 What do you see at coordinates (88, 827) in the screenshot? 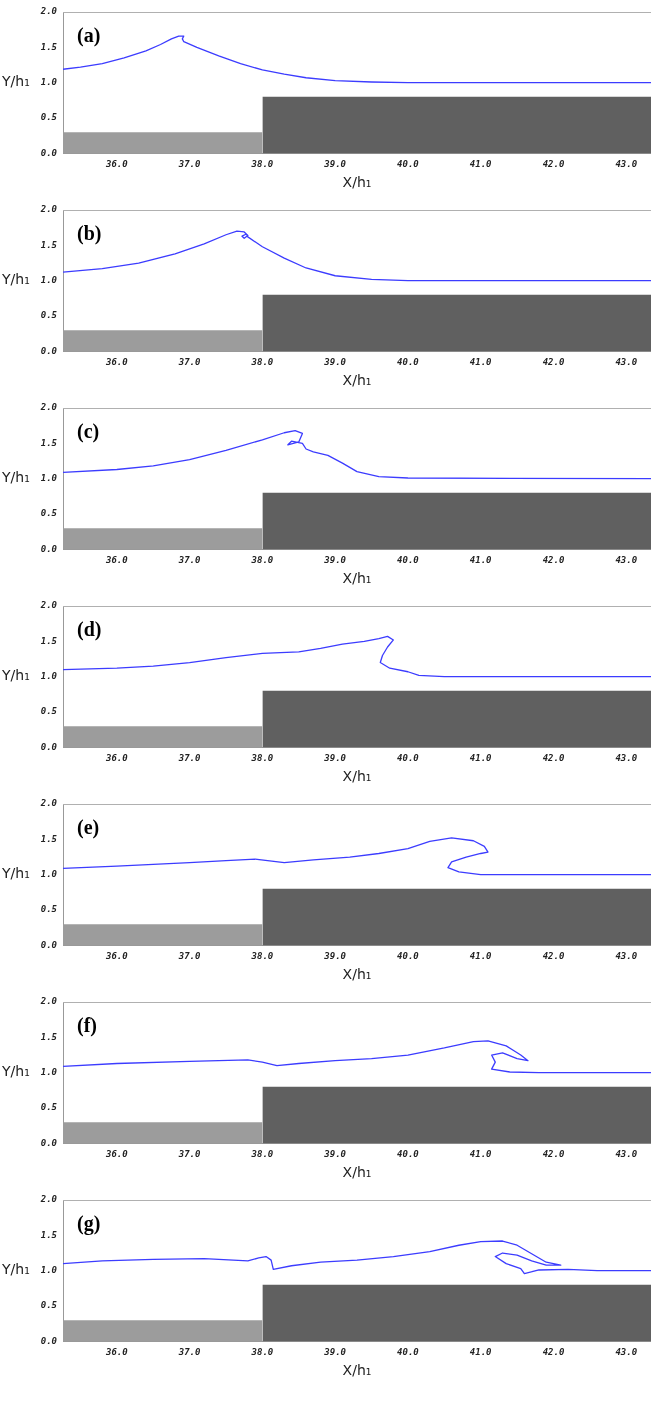
I see `text: (e)` at bounding box center [88, 827].